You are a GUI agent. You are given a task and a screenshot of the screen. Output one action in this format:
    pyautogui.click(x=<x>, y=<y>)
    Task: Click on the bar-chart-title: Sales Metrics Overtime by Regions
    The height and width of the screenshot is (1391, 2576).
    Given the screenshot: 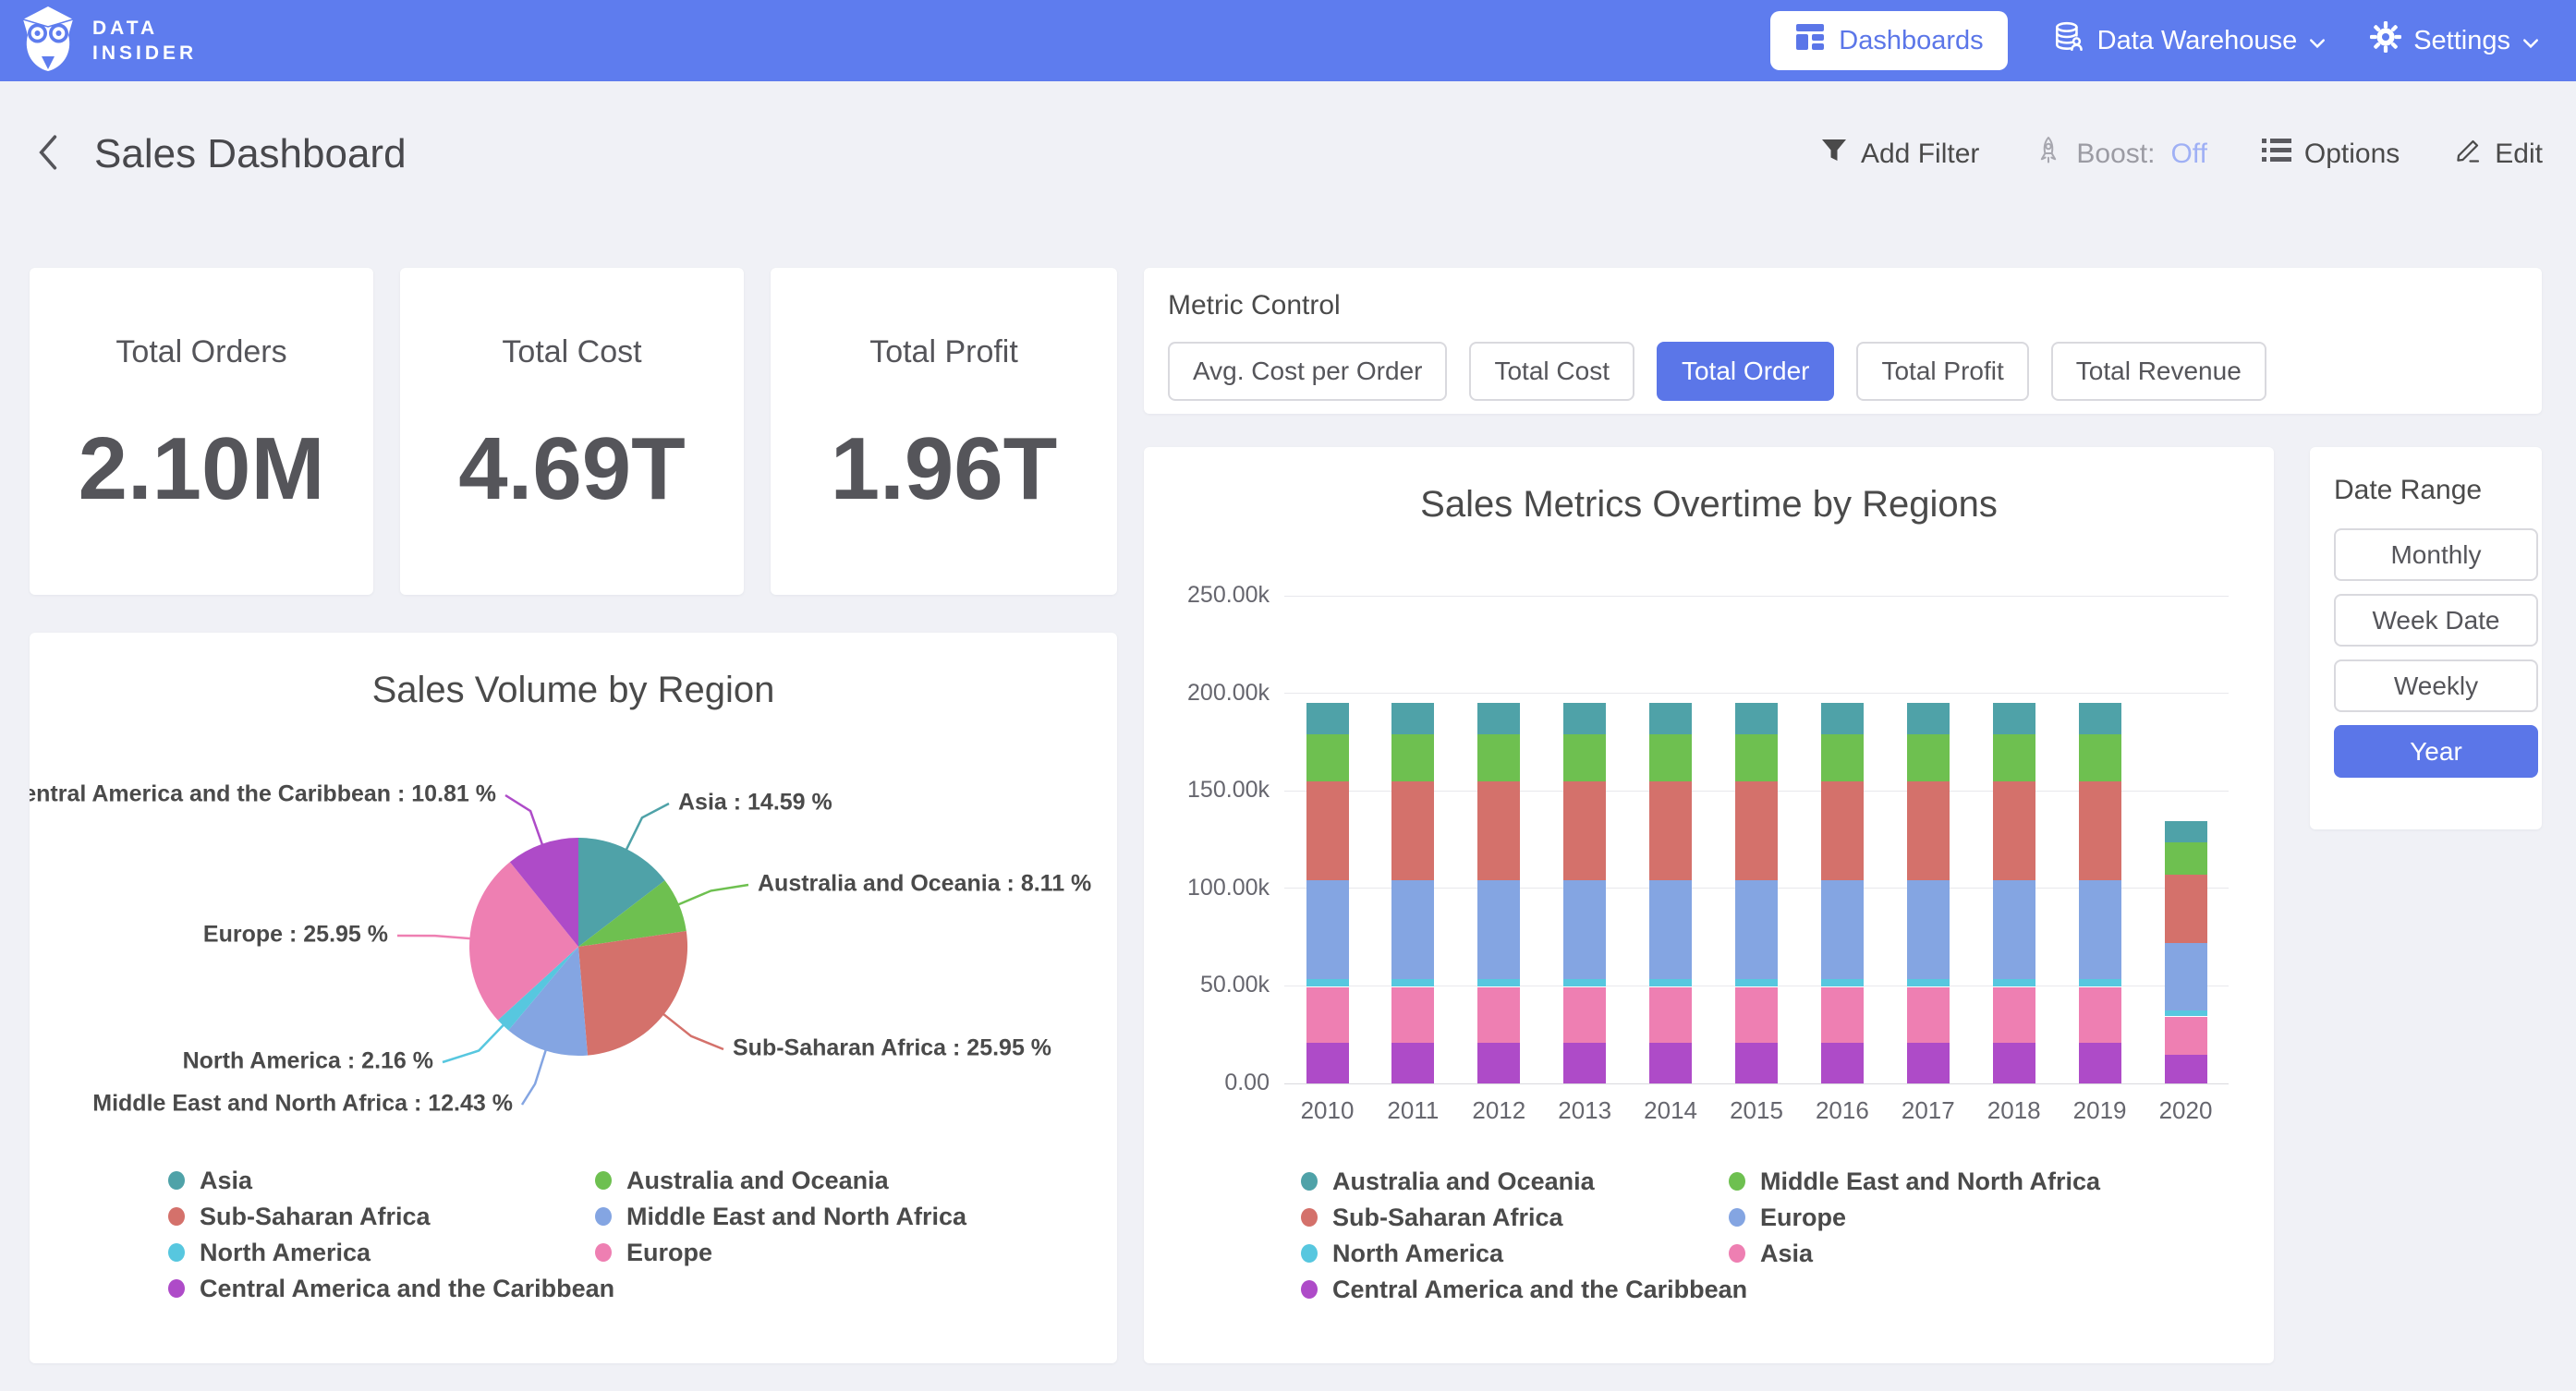 What is the action you would take?
    pyautogui.click(x=1709, y=505)
    